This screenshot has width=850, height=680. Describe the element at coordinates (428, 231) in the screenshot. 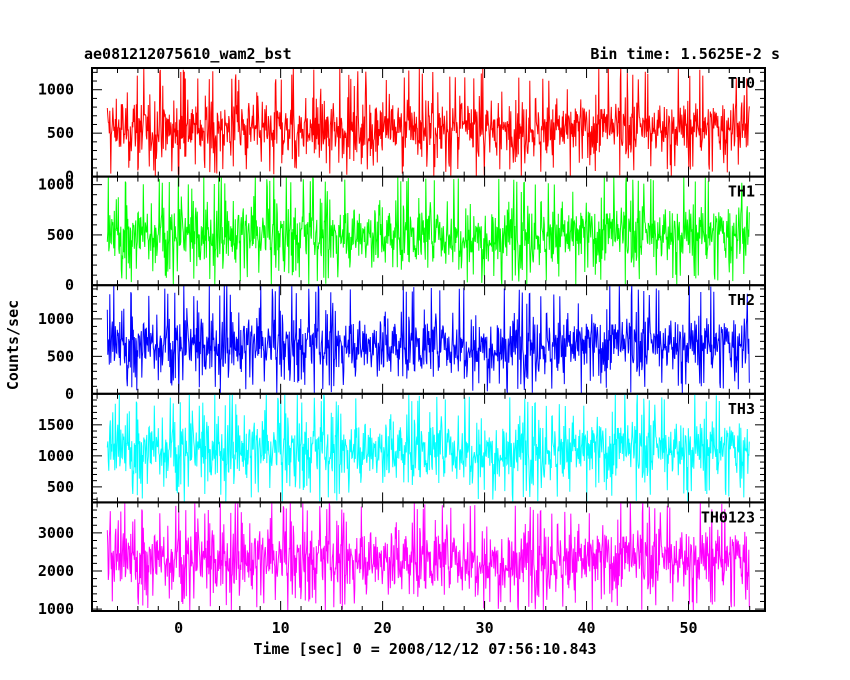

I see `series-trace-th1` at that location.